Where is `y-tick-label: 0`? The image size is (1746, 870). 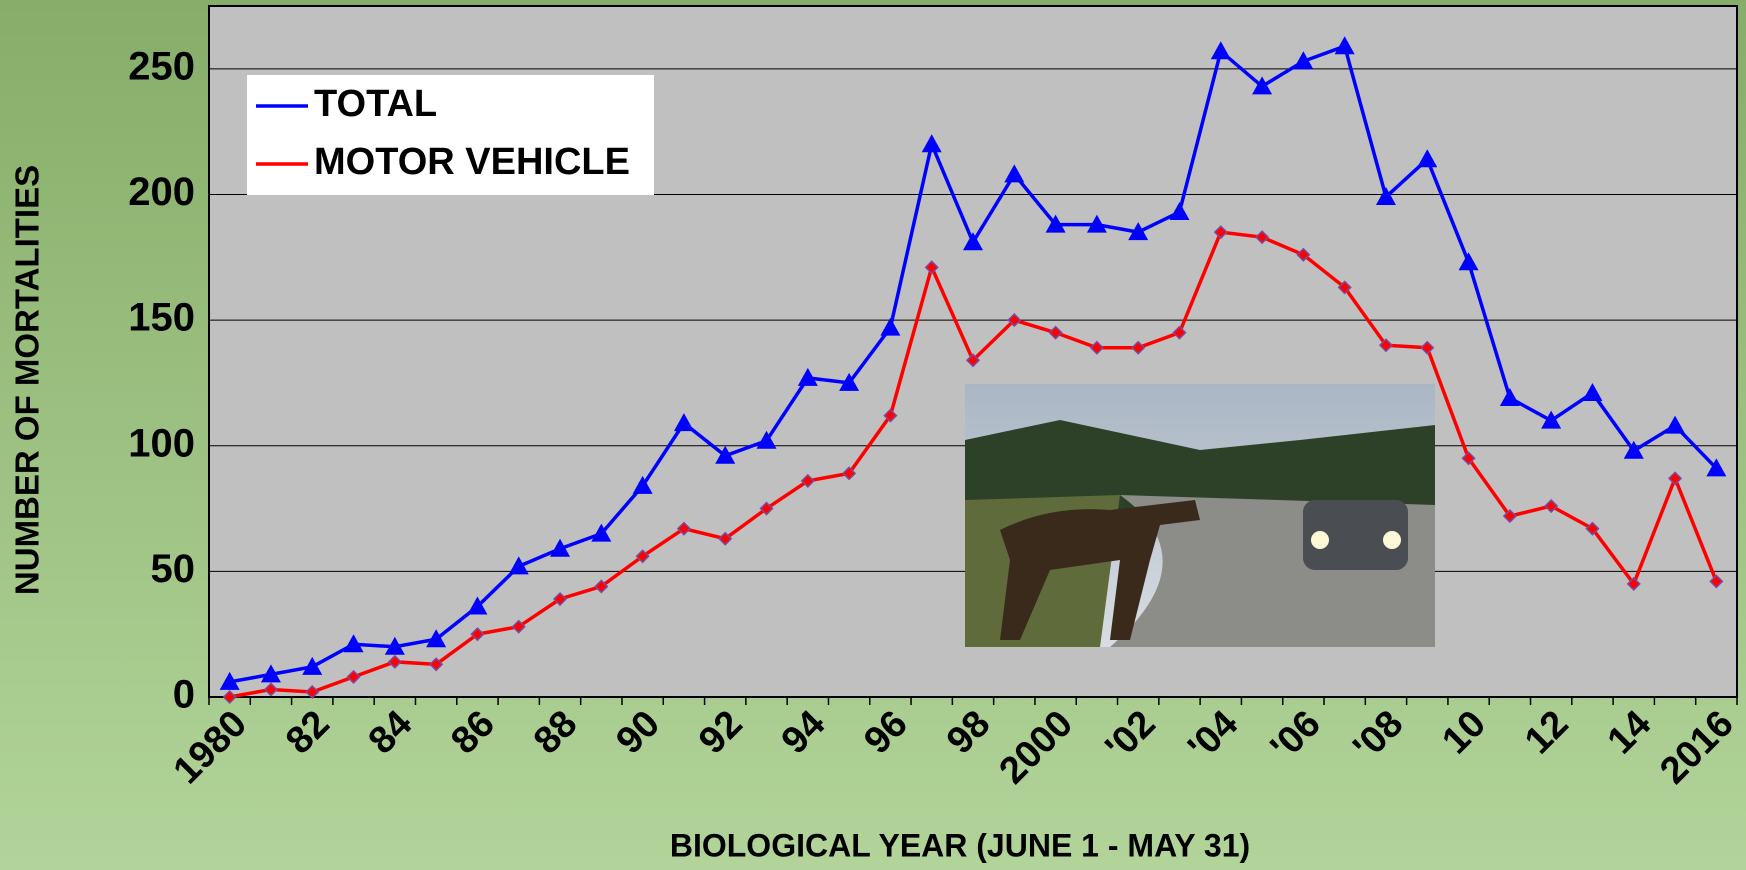 y-tick-label: 0 is located at coordinates (184, 695).